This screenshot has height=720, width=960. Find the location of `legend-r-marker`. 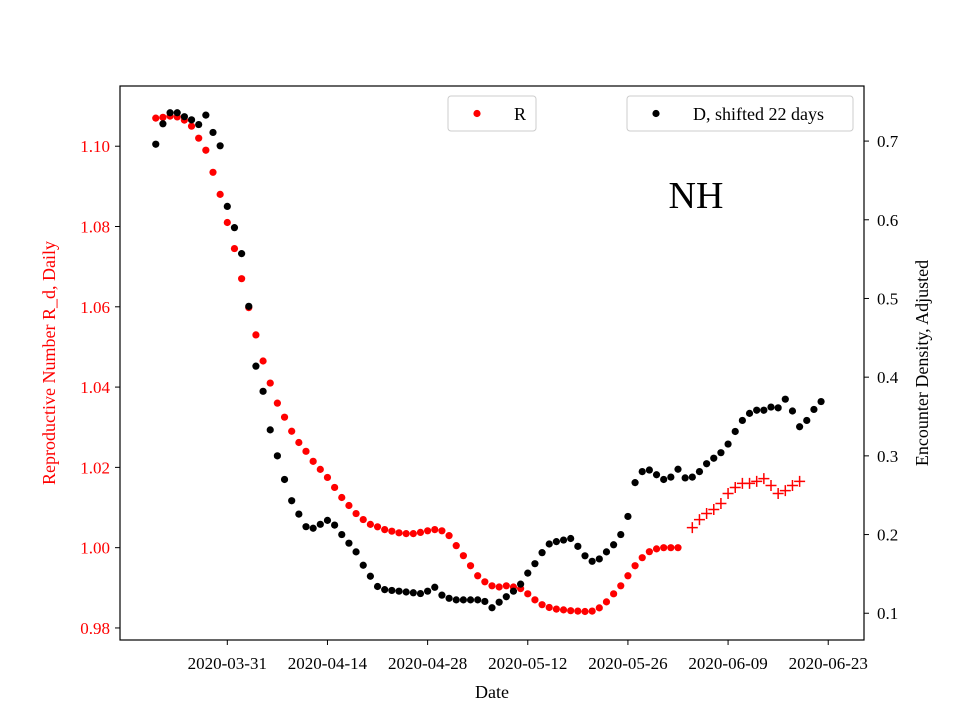

legend-r-marker is located at coordinates (477, 113).